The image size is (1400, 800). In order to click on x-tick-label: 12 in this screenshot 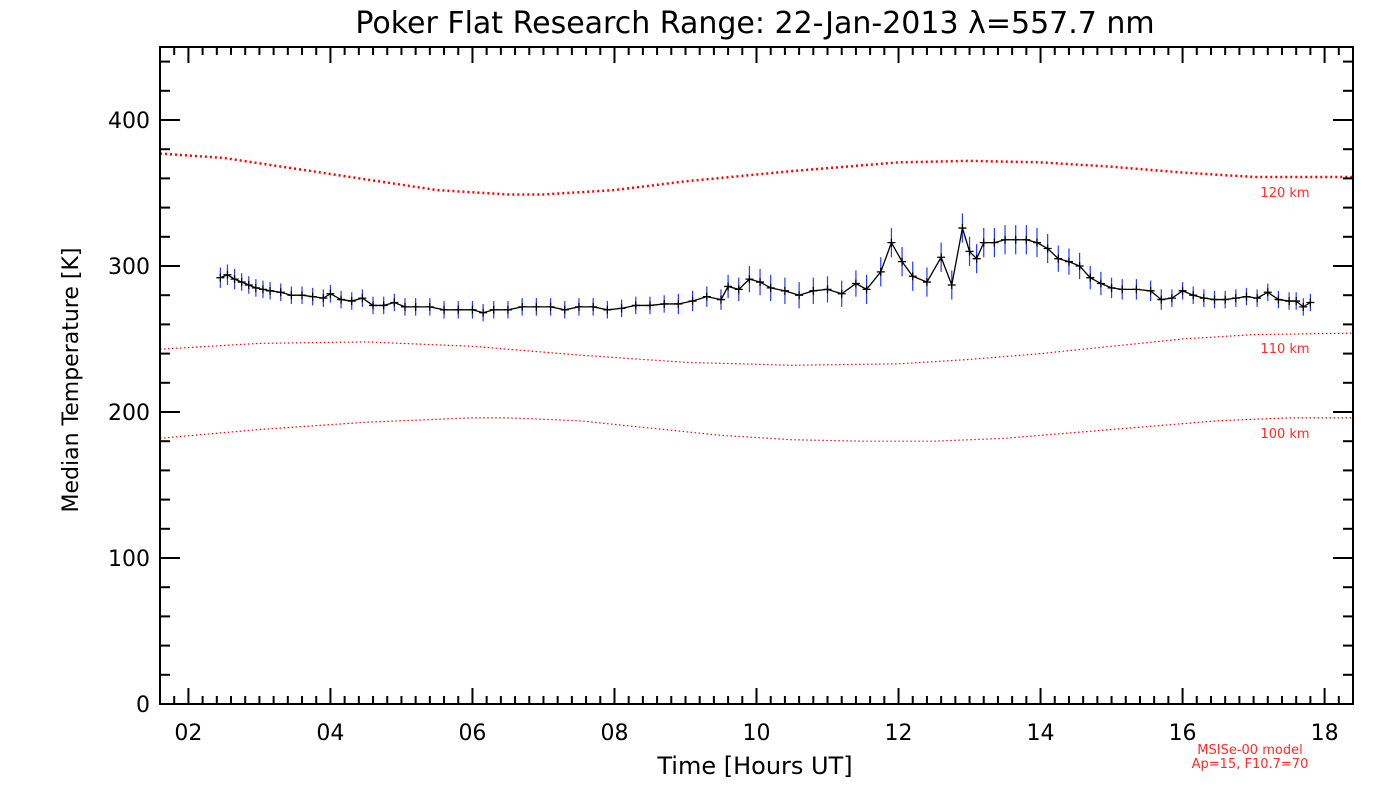, I will do `click(899, 733)`.